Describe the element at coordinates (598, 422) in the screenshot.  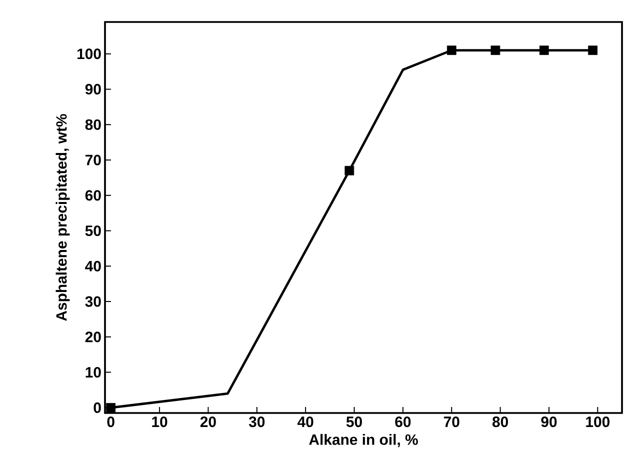
I see `x-tick-label: 100` at that location.